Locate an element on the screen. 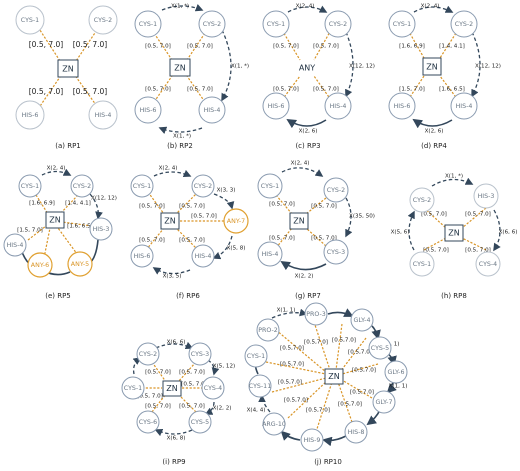 The image size is (520, 471). node-label: CYS-11 is located at coordinates (260, 386).